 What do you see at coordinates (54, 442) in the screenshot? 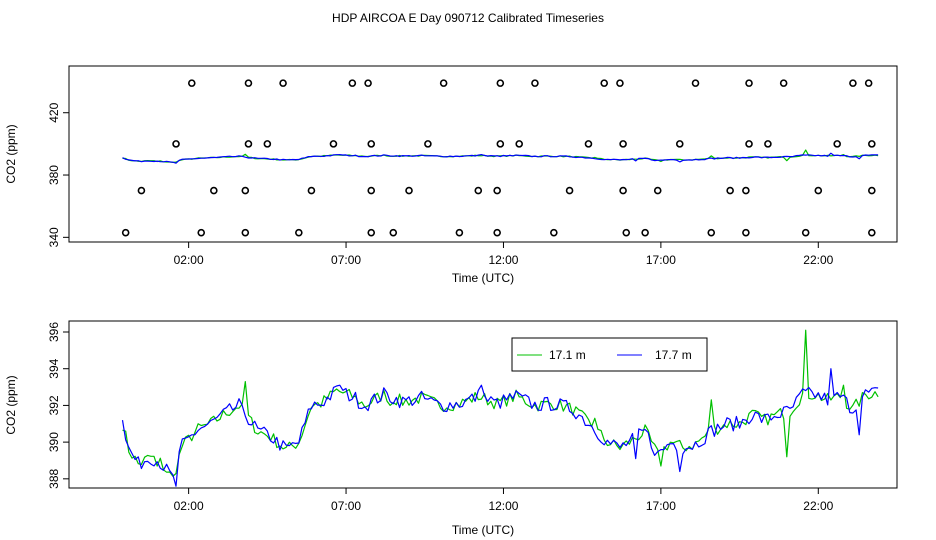
I see `y-tick-label: 390` at bounding box center [54, 442].